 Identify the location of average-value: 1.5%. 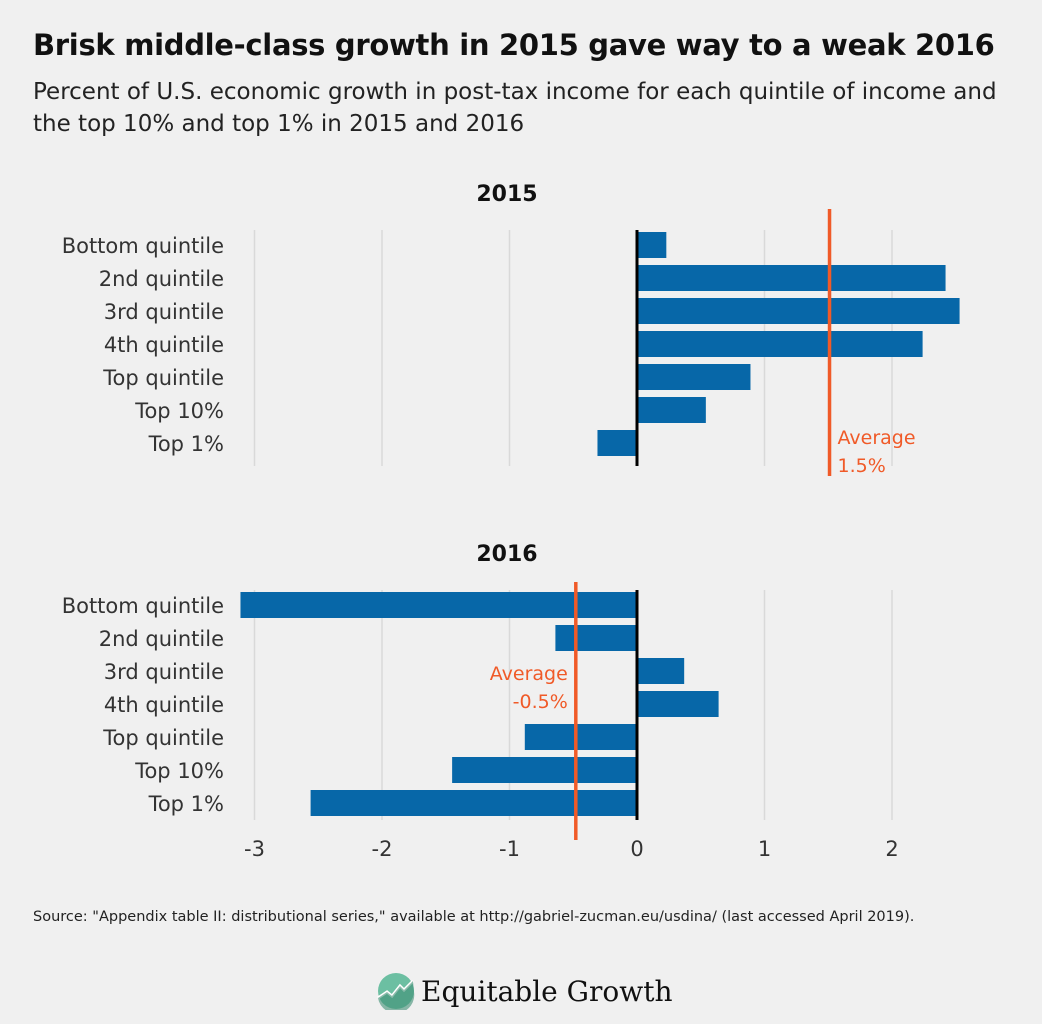
(862, 466).